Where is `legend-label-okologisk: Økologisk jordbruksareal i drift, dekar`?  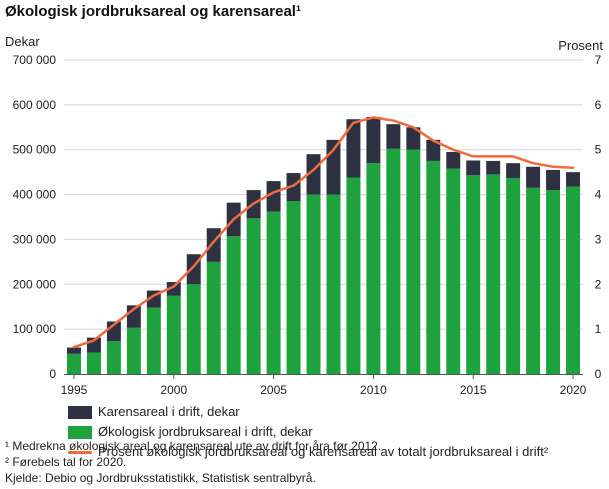 legend-label-okologisk: Økologisk jordbruksareal i drift, dekar is located at coordinates (205, 431).